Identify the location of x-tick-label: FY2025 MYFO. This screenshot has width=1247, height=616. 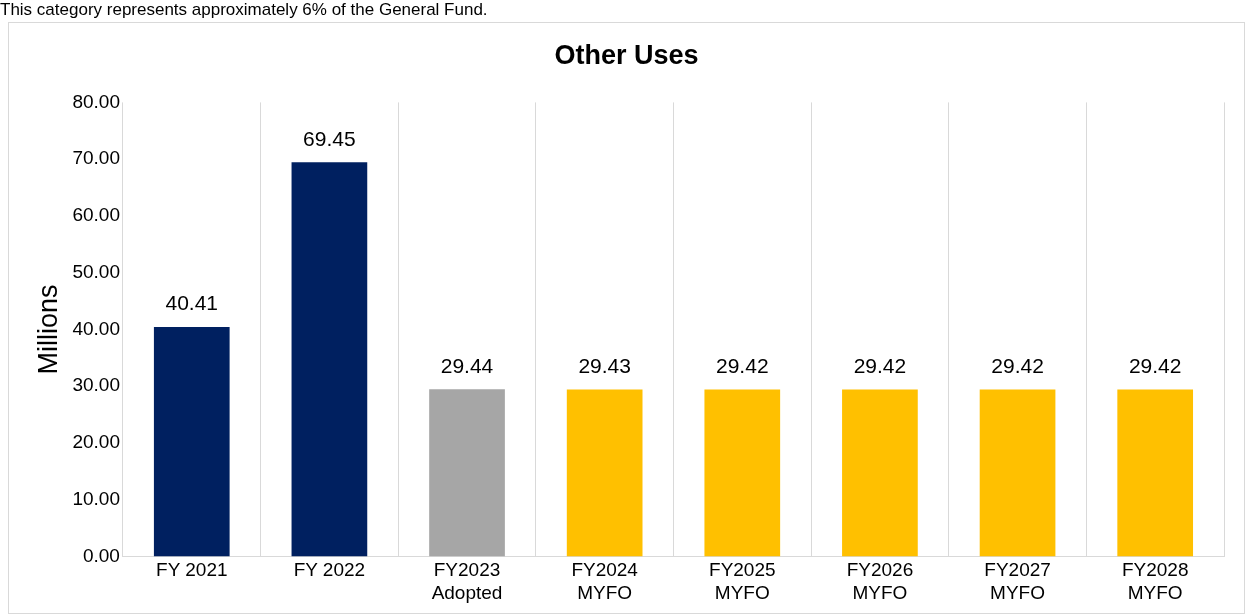
(742, 581).